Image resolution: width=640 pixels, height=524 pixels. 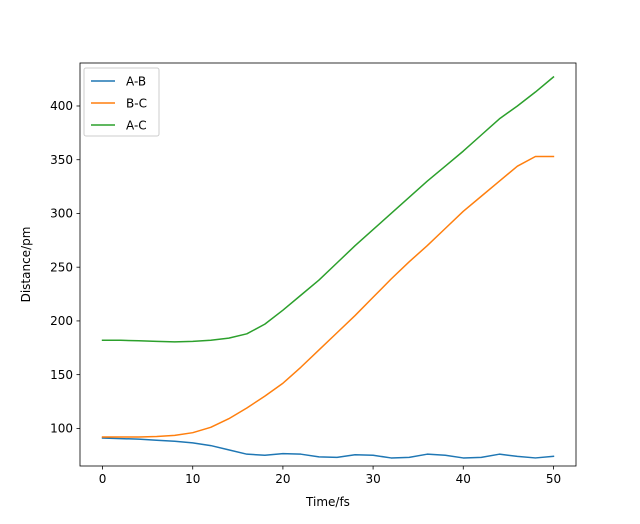 I want to click on legend: A-B B-C A-C, so click(x=121, y=102).